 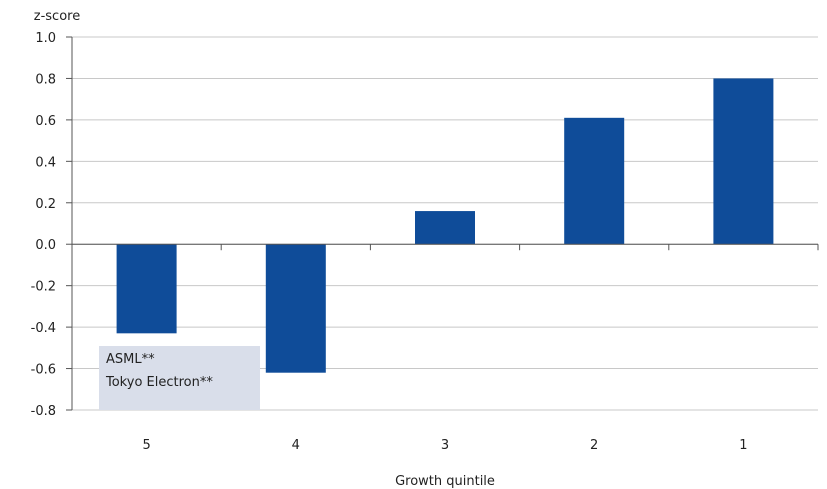 I want to click on y-tick-label: 0.4, so click(x=45, y=162).